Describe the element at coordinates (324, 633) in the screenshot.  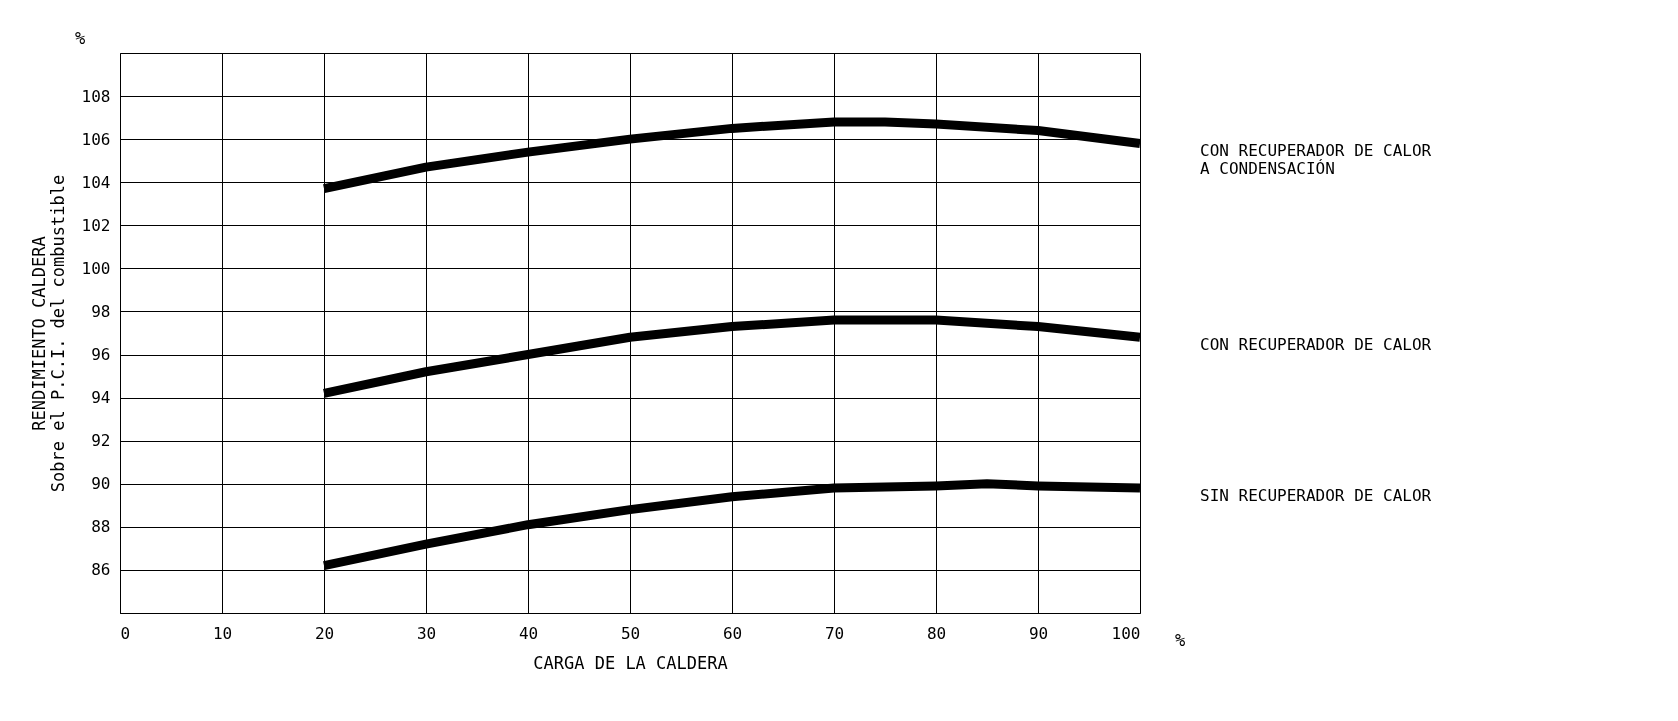
I see `x-tick-label: 20` at that location.